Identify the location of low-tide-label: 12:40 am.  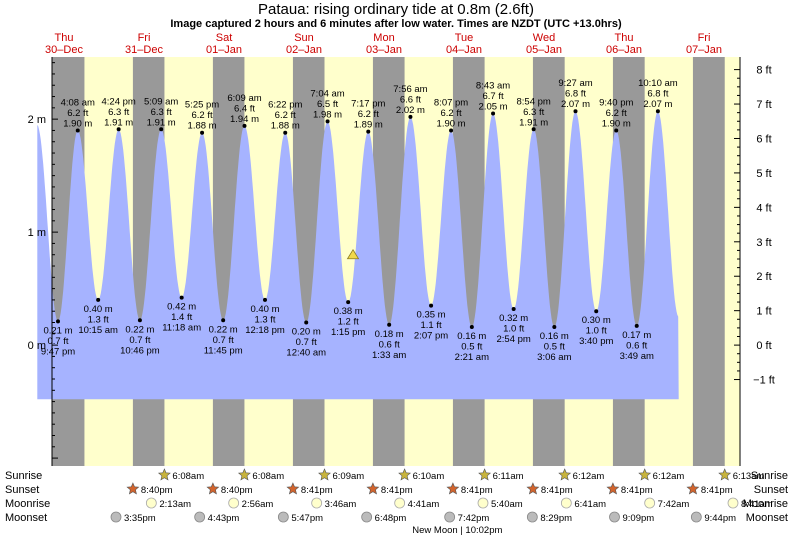
(306, 353).